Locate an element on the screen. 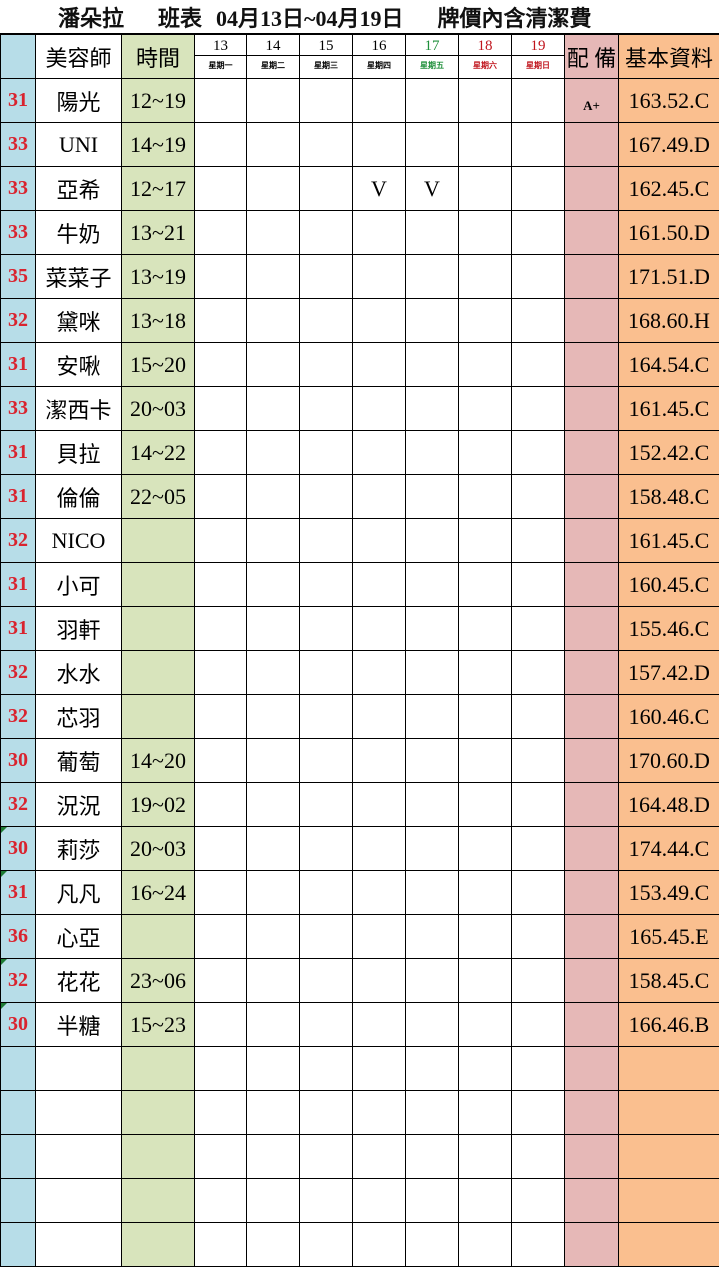  time-cell: 12~17 is located at coordinates (158, 189).